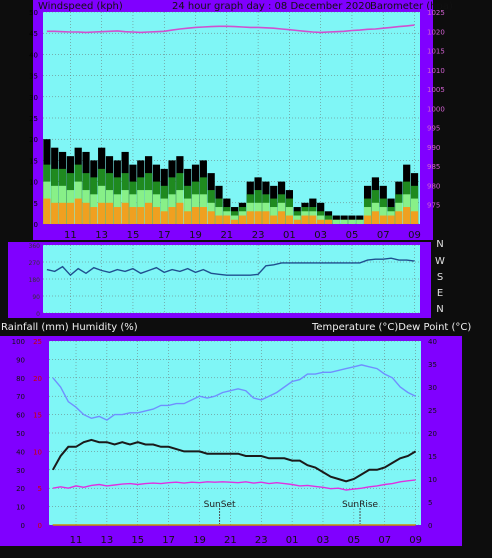  I want to click on hour-tick-label: 13, so click(107, 540).